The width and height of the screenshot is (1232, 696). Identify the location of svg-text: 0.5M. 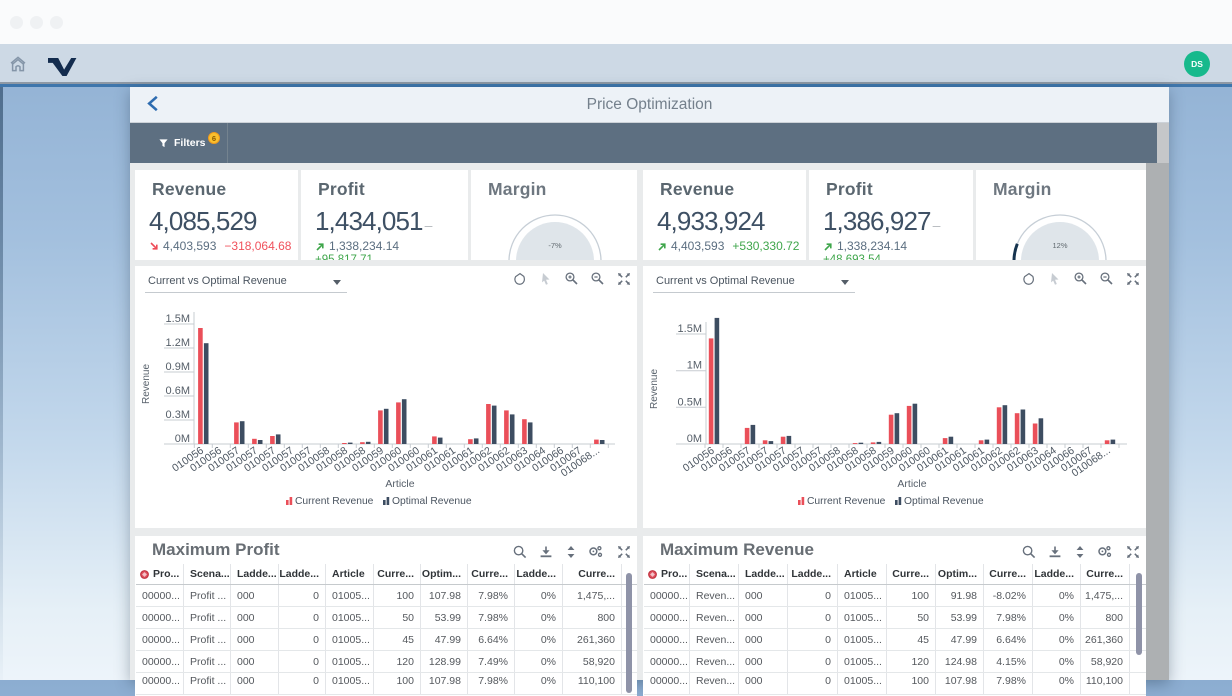
(690, 402).